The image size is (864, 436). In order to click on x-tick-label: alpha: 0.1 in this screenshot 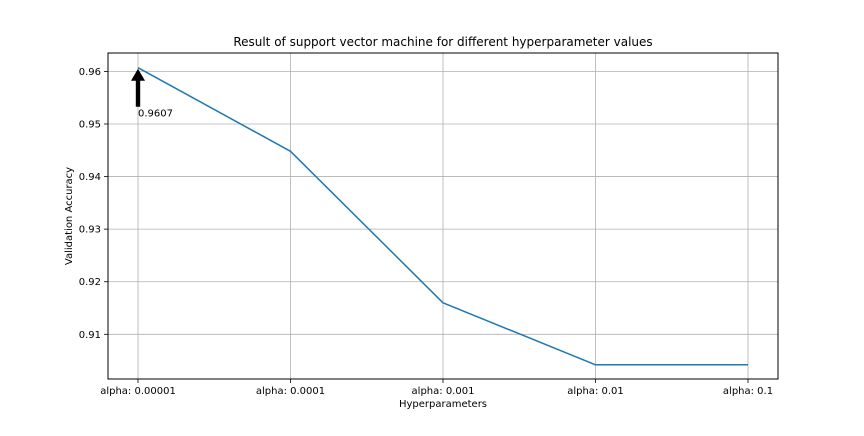, I will do `click(748, 391)`.